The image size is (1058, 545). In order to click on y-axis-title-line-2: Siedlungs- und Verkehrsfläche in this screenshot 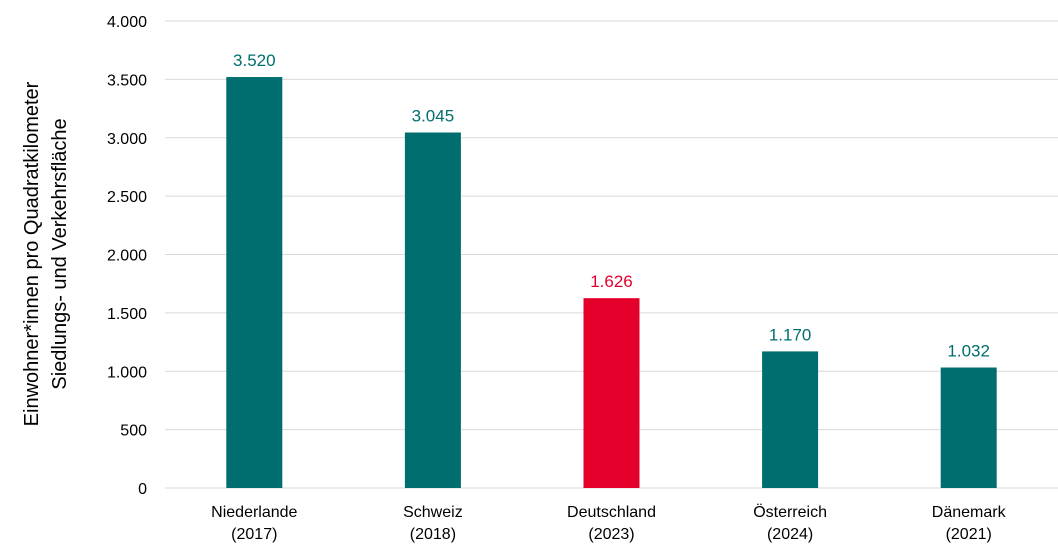, I will do `click(60, 253)`.